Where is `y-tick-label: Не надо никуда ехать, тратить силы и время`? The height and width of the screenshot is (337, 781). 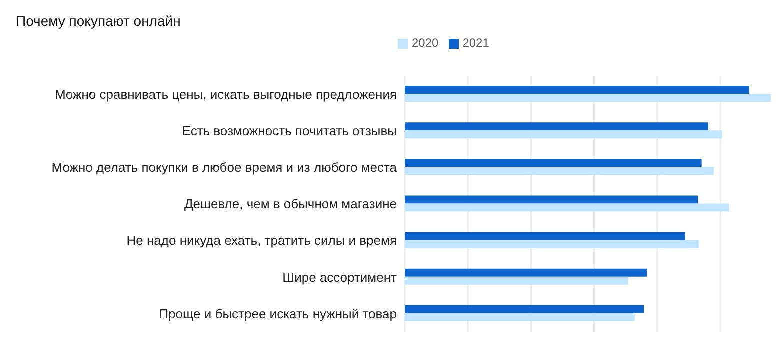
y-tick-label: Не надо никуда ехать, тратить силы и время is located at coordinates (261, 240).